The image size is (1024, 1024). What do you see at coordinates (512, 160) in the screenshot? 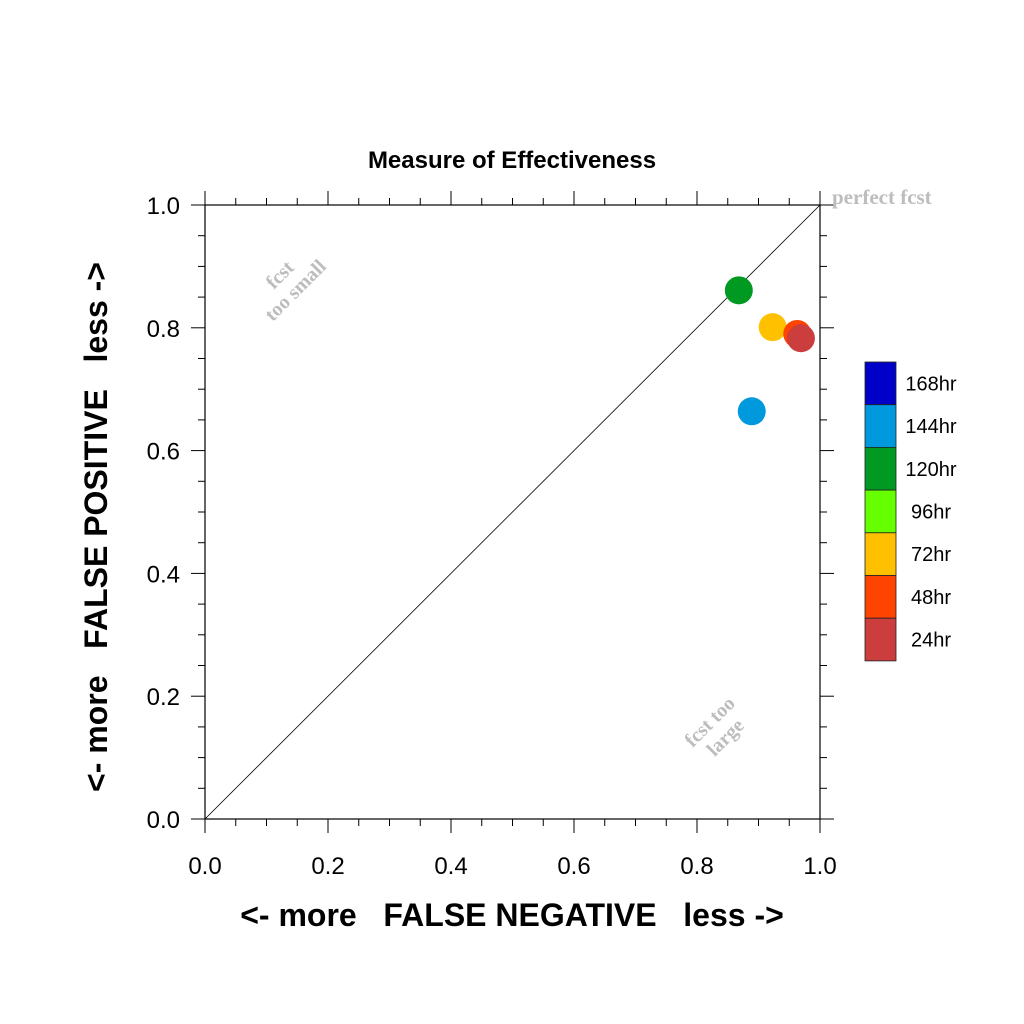
I see `chart-title: Measure of Effectiveness` at bounding box center [512, 160].